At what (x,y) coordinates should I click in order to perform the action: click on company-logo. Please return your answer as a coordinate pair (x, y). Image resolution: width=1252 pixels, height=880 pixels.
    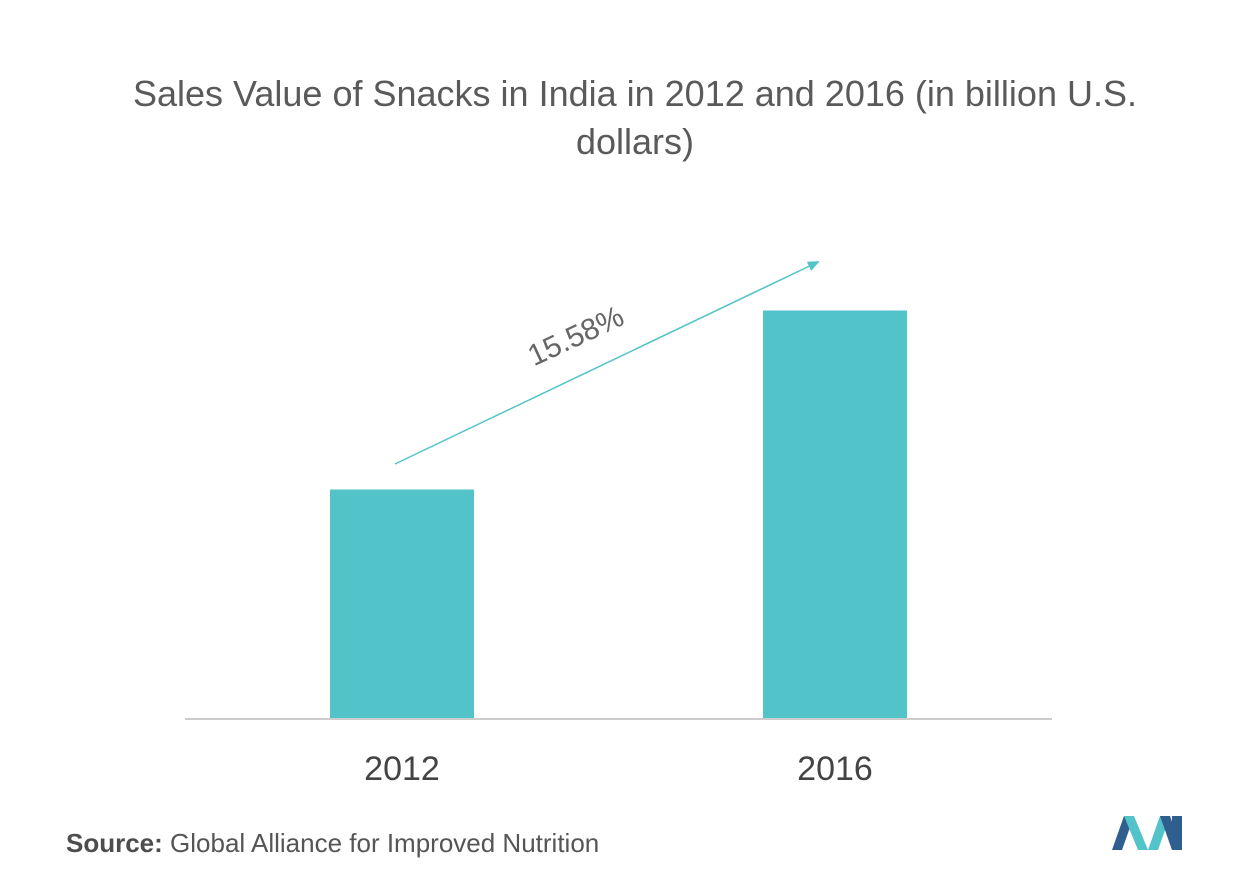
    Looking at the image, I should click on (1147, 833).